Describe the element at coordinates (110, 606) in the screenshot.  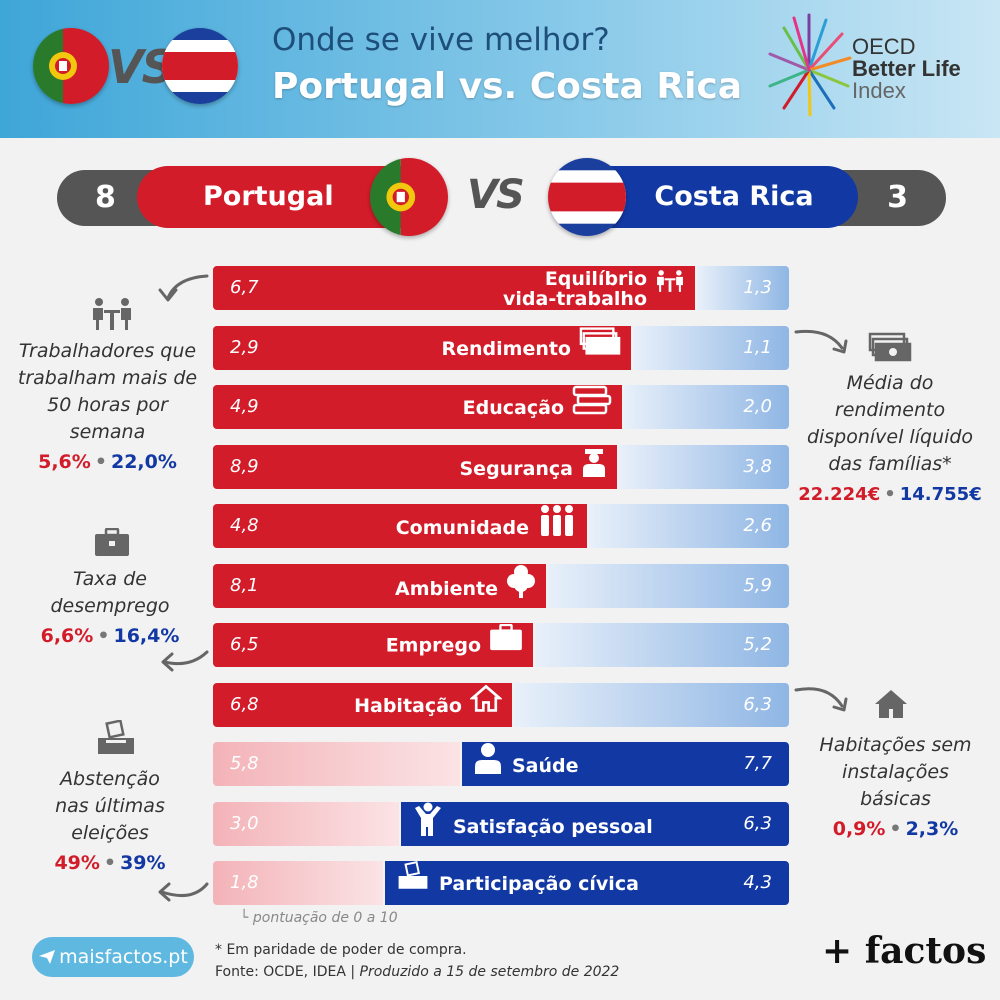
I see `unemployment-line: desemprego` at that location.